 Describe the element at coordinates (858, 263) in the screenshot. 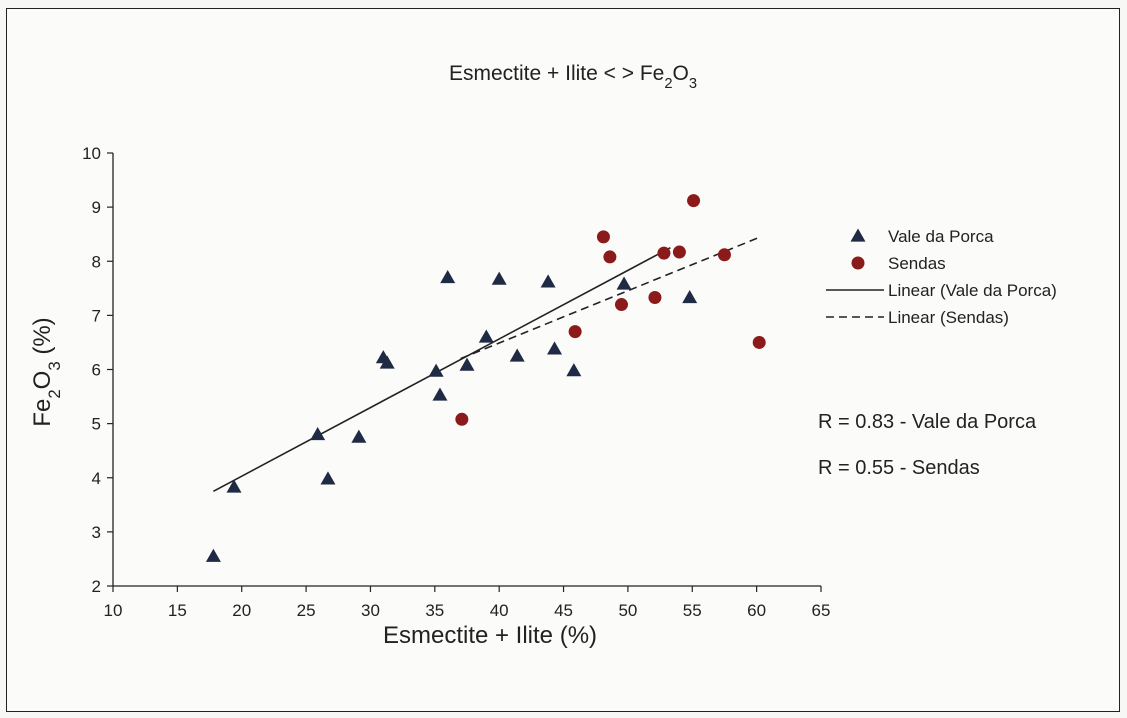

I see `legend-marker-circle` at that location.